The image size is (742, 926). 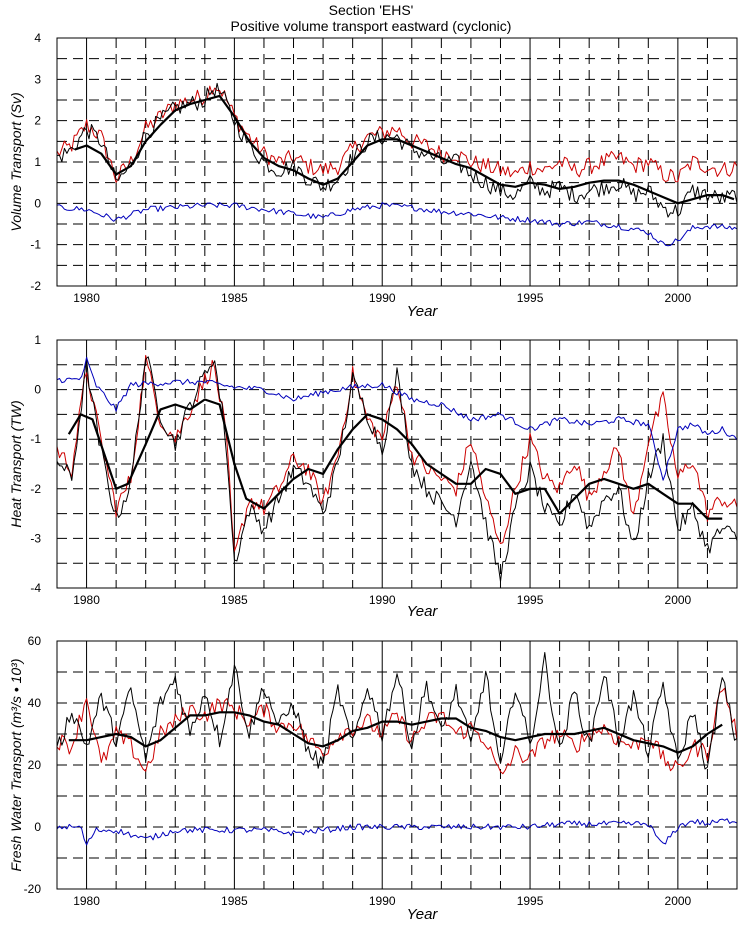 I want to click on y-axis-label: Fresh Water Transport (m³/s • 10³), so click(x=16, y=765).